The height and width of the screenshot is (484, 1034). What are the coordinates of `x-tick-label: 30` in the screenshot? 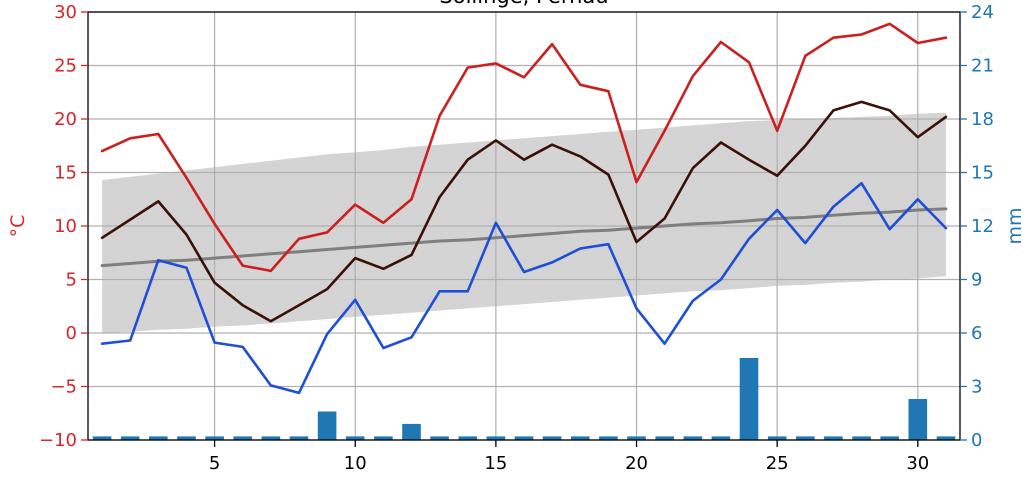 It's located at (917, 463).